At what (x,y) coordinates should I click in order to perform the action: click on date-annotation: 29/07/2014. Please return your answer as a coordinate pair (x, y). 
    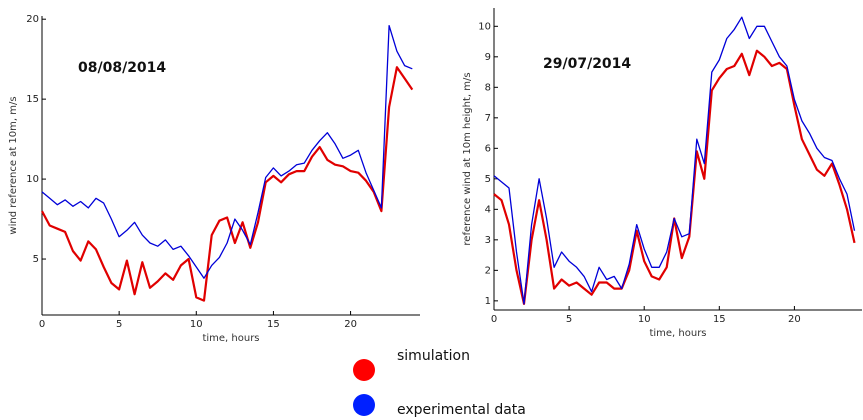
    Looking at the image, I should click on (587, 64).